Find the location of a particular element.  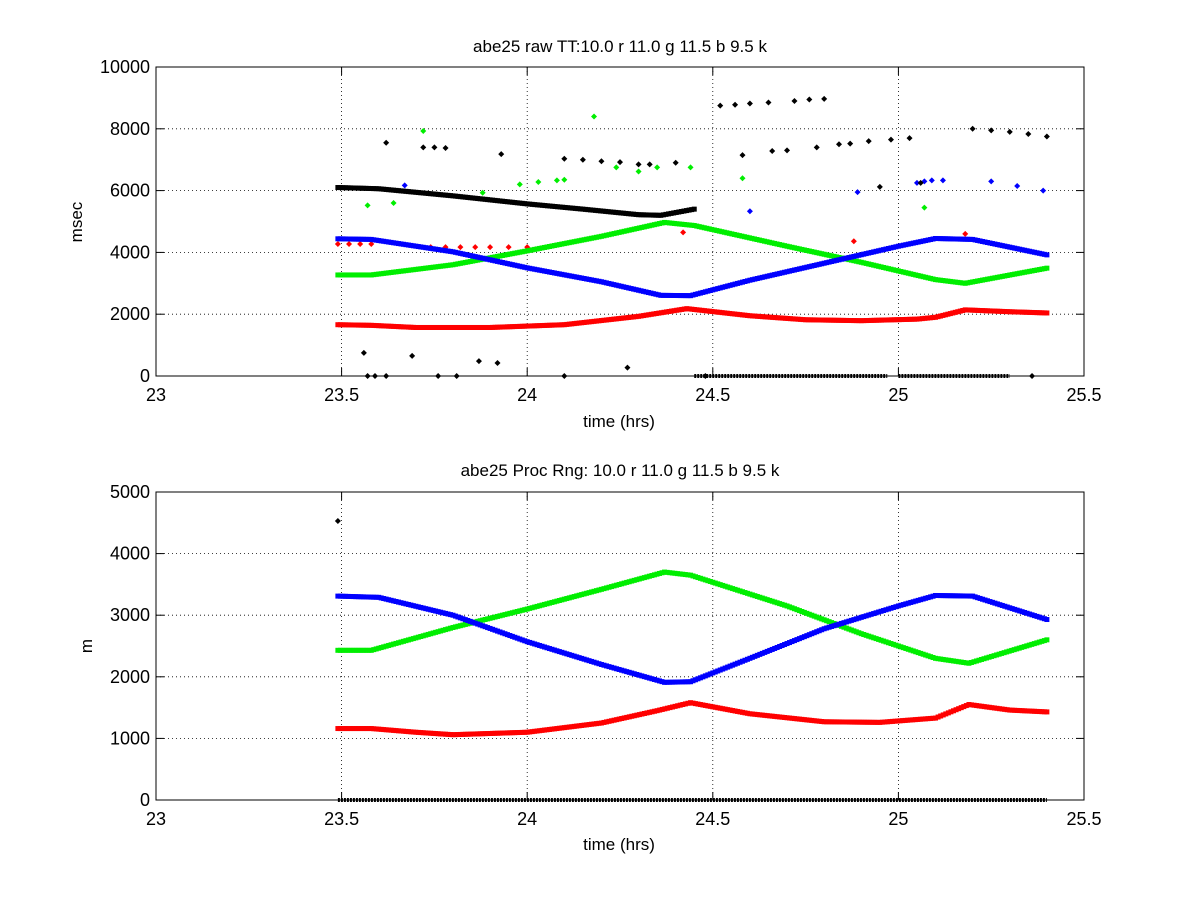

y-tick-label: 2000 is located at coordinates (130, 677).